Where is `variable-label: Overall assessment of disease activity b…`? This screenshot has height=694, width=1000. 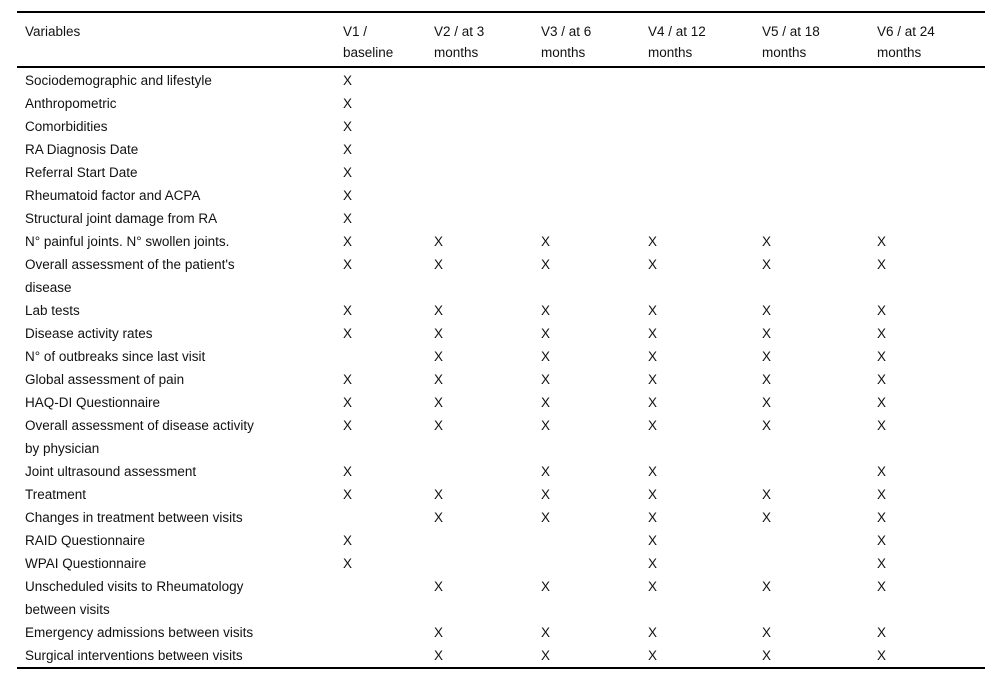
variable-label: Overall assessment of disease activity b… is located at coordinates (139, 437).